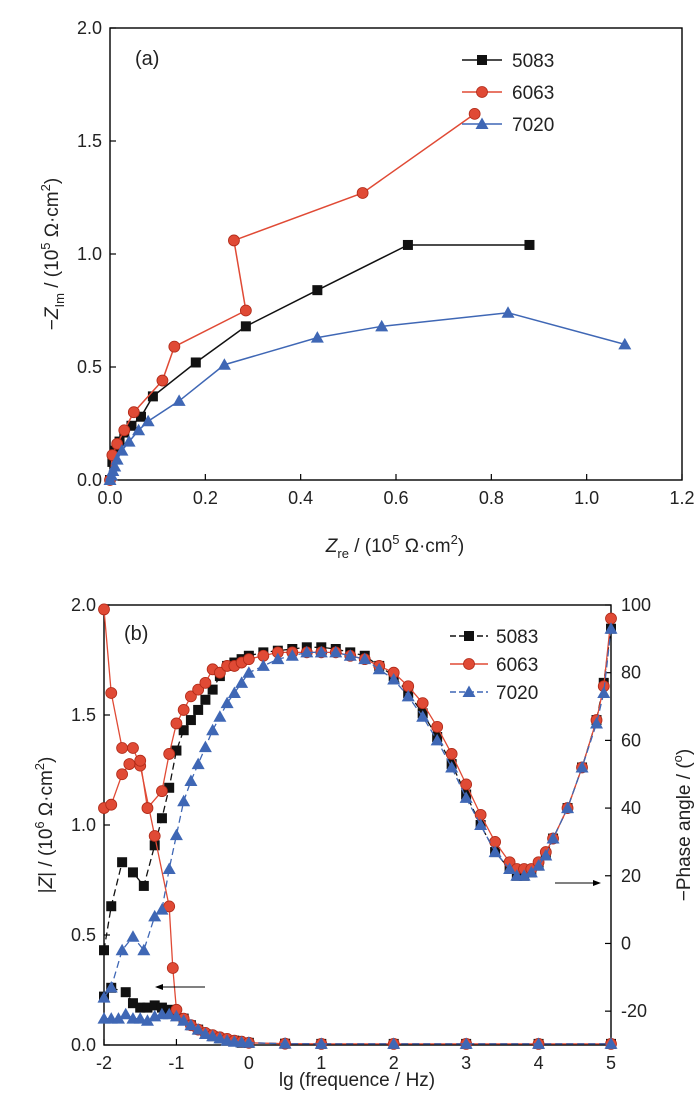  Describe the element at coordinates (394, 1063) in the screenshot. I see `x-tick-label-b: 2` at that location.